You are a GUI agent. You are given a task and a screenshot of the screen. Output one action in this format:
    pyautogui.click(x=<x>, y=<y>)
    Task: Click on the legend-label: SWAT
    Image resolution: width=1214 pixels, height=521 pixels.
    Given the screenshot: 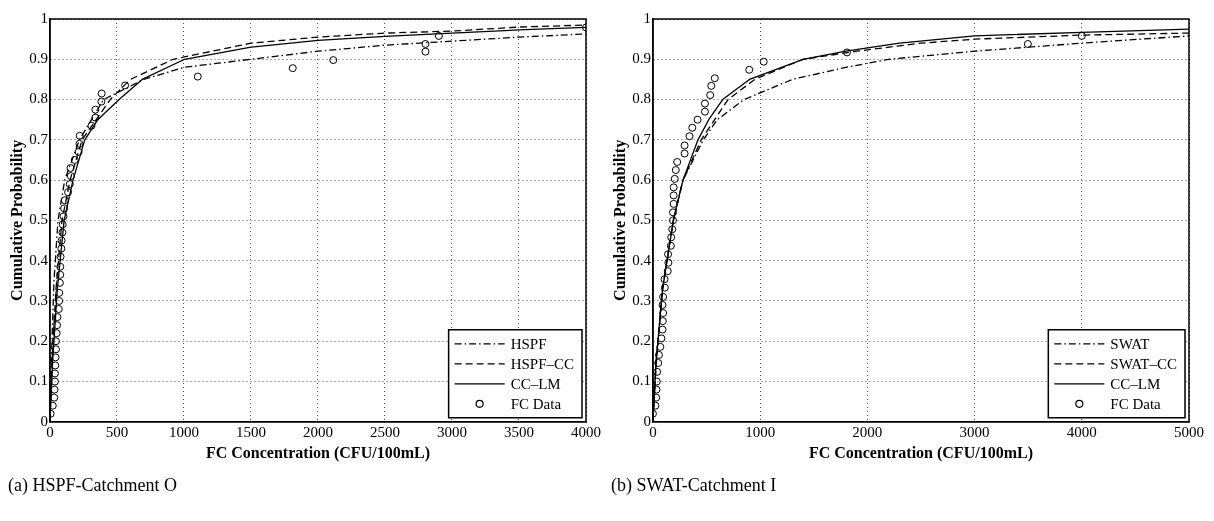 What is the action you would take?
    pyautogui.click(x=1130, y=343)
    